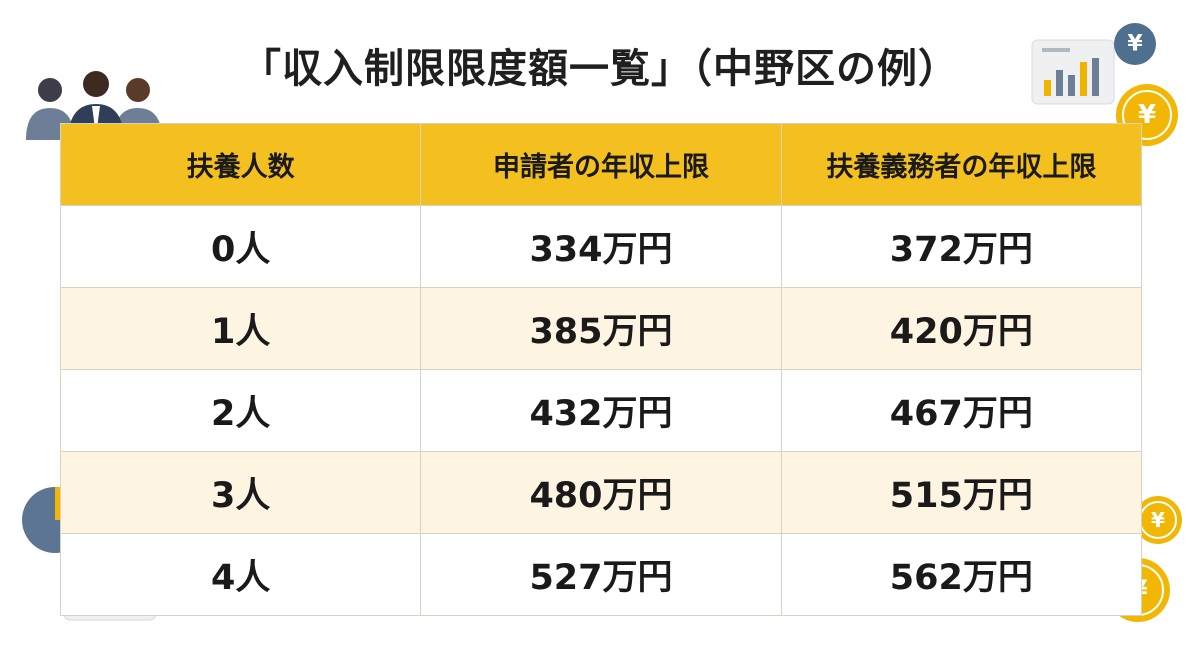 The image size is (1200, 655). Describe the element at coordinates (240, 410) in the screenshot. I see `table-cell: 2人` at that location.